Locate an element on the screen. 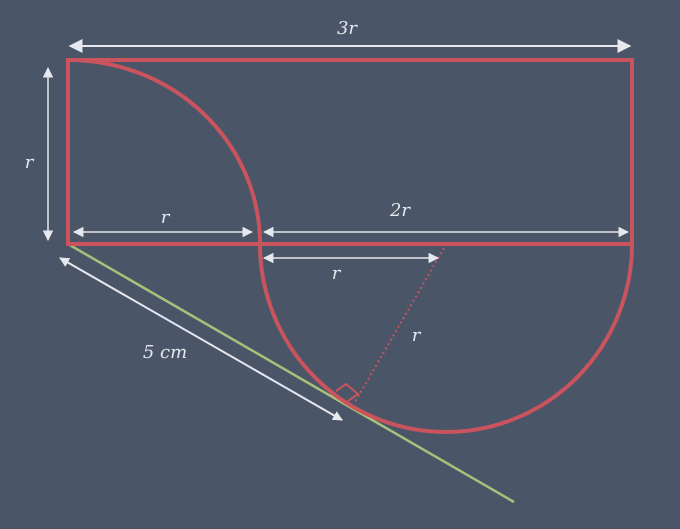 Image resolution: width=680 pixels, height=529 pixels. radius-dotted-line is located at coordinates (399, 325).